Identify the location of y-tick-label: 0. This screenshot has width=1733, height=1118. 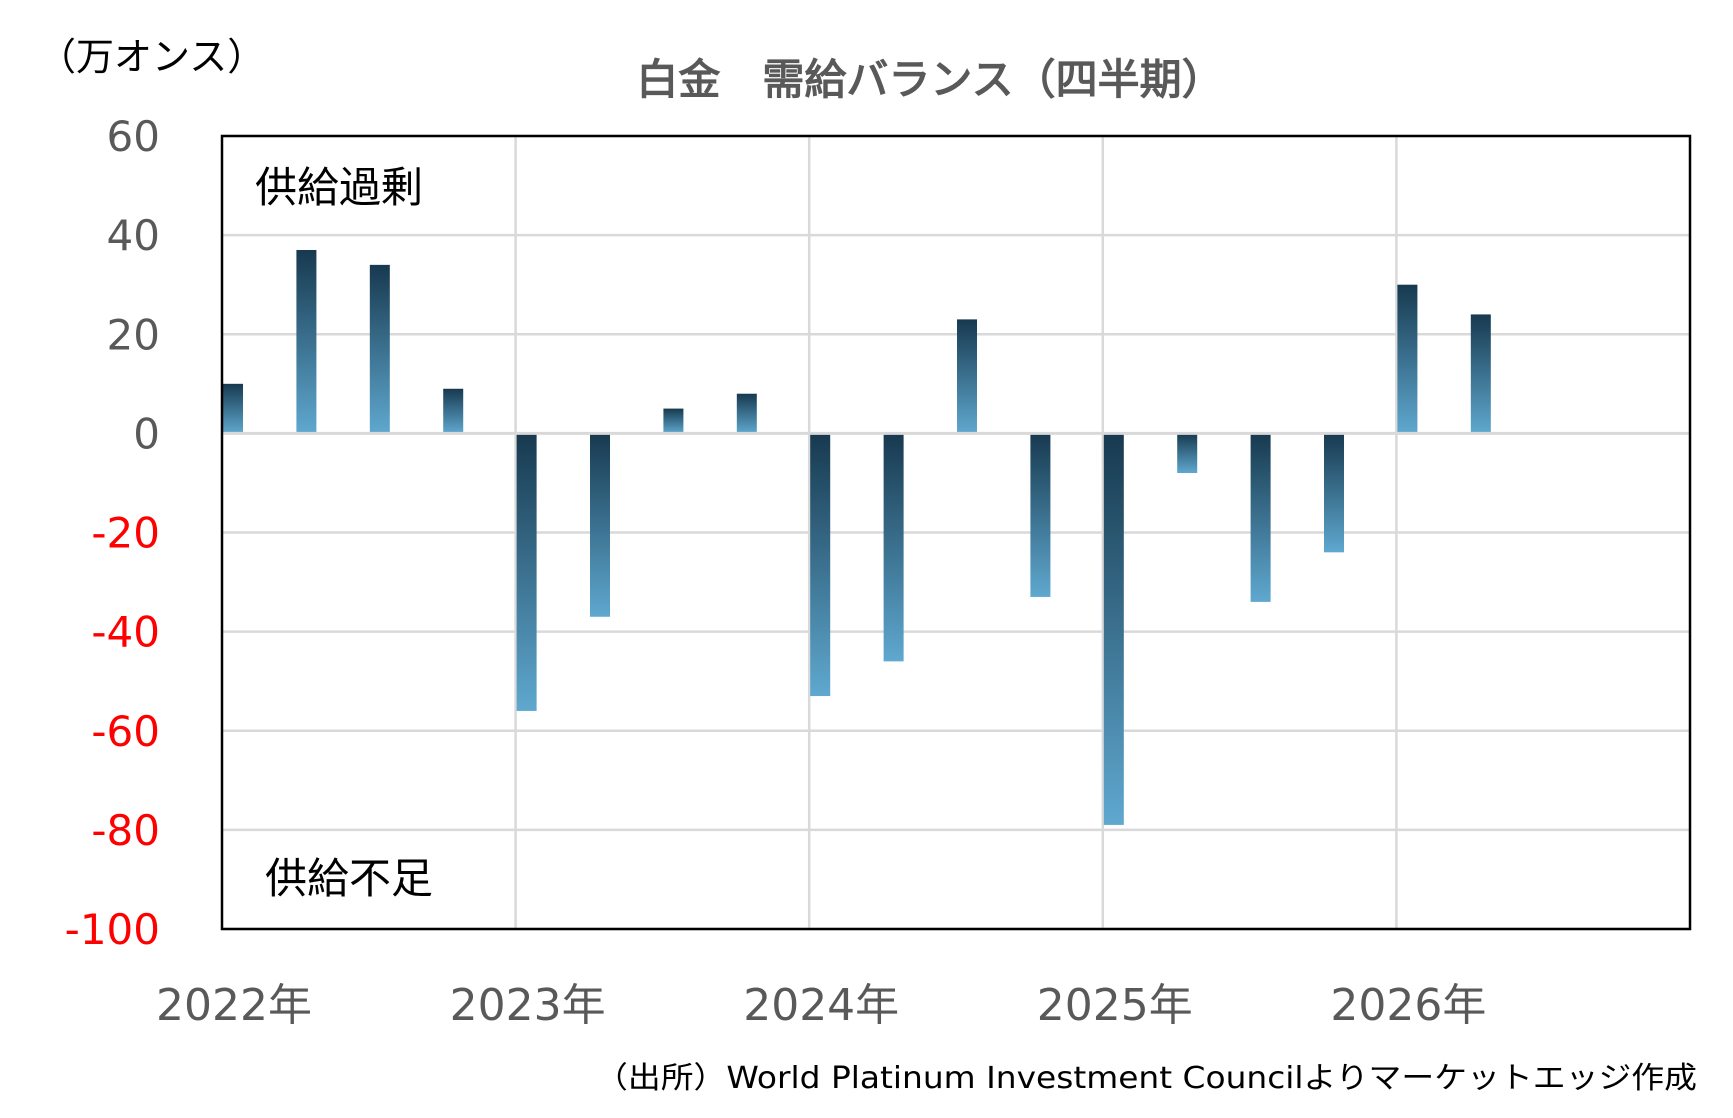
(146, 433).